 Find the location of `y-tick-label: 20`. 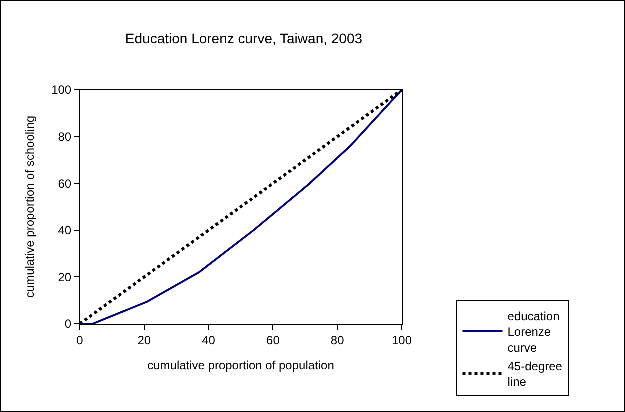

y-tick-label: 20 is located at coordinates (65, 277).